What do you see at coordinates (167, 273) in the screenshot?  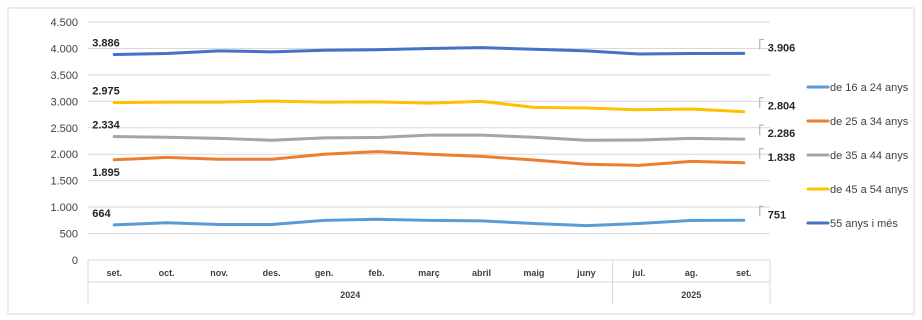 I see `x-tick-label: oct.` at bounding box center [167, 273].